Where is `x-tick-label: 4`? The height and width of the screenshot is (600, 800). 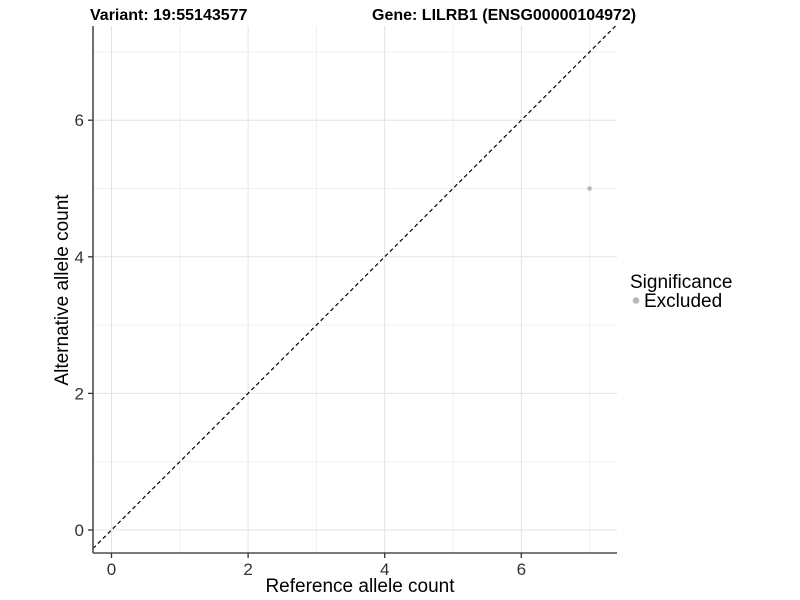 x-tick-label: 4 is located at coordinates (384, 569).